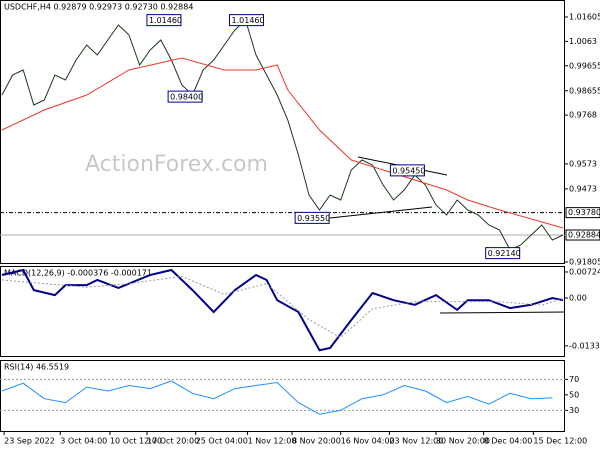 Image resolution: width=600 pixels, height=450 pixels. Describe the element at coordinates (36, 367) in the screenshot. I see `panel-title: RSI(14) 46.5519` at that location.